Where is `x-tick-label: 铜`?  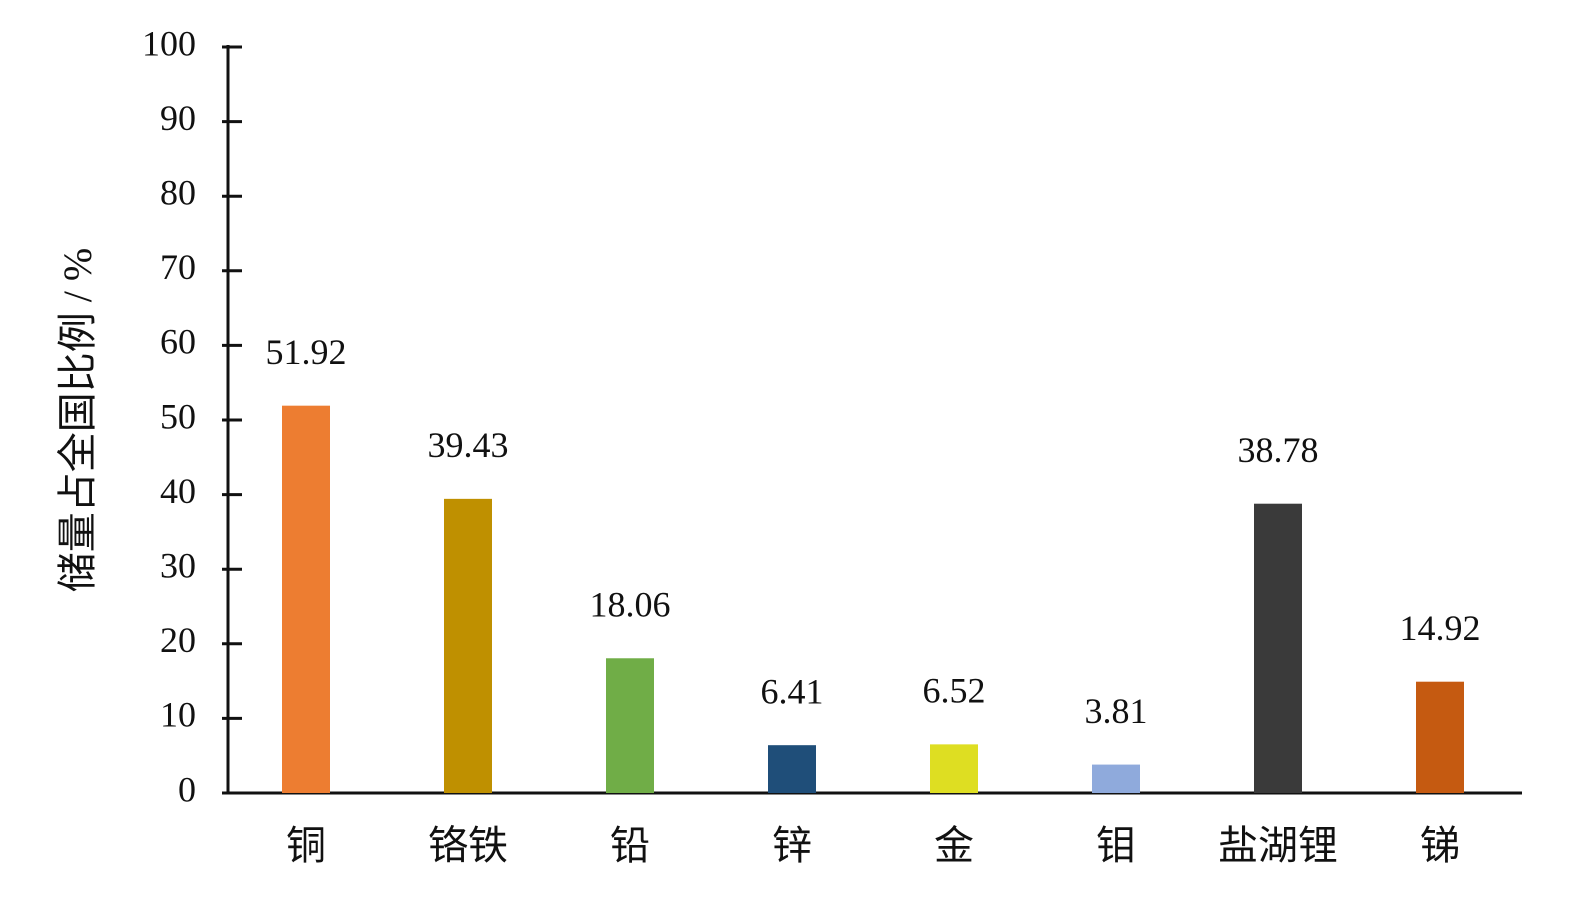 x-tick-label: 铜 is located at coordinates (306, 845).